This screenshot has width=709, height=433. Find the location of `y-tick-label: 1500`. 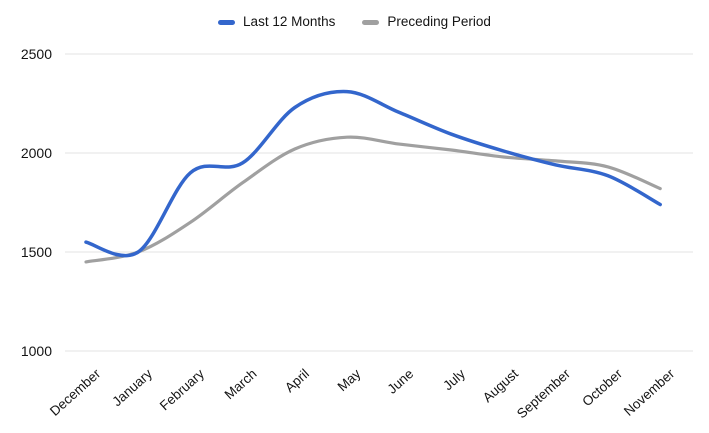

y-tick-label: 1500 is located at coordinates (36, 252).